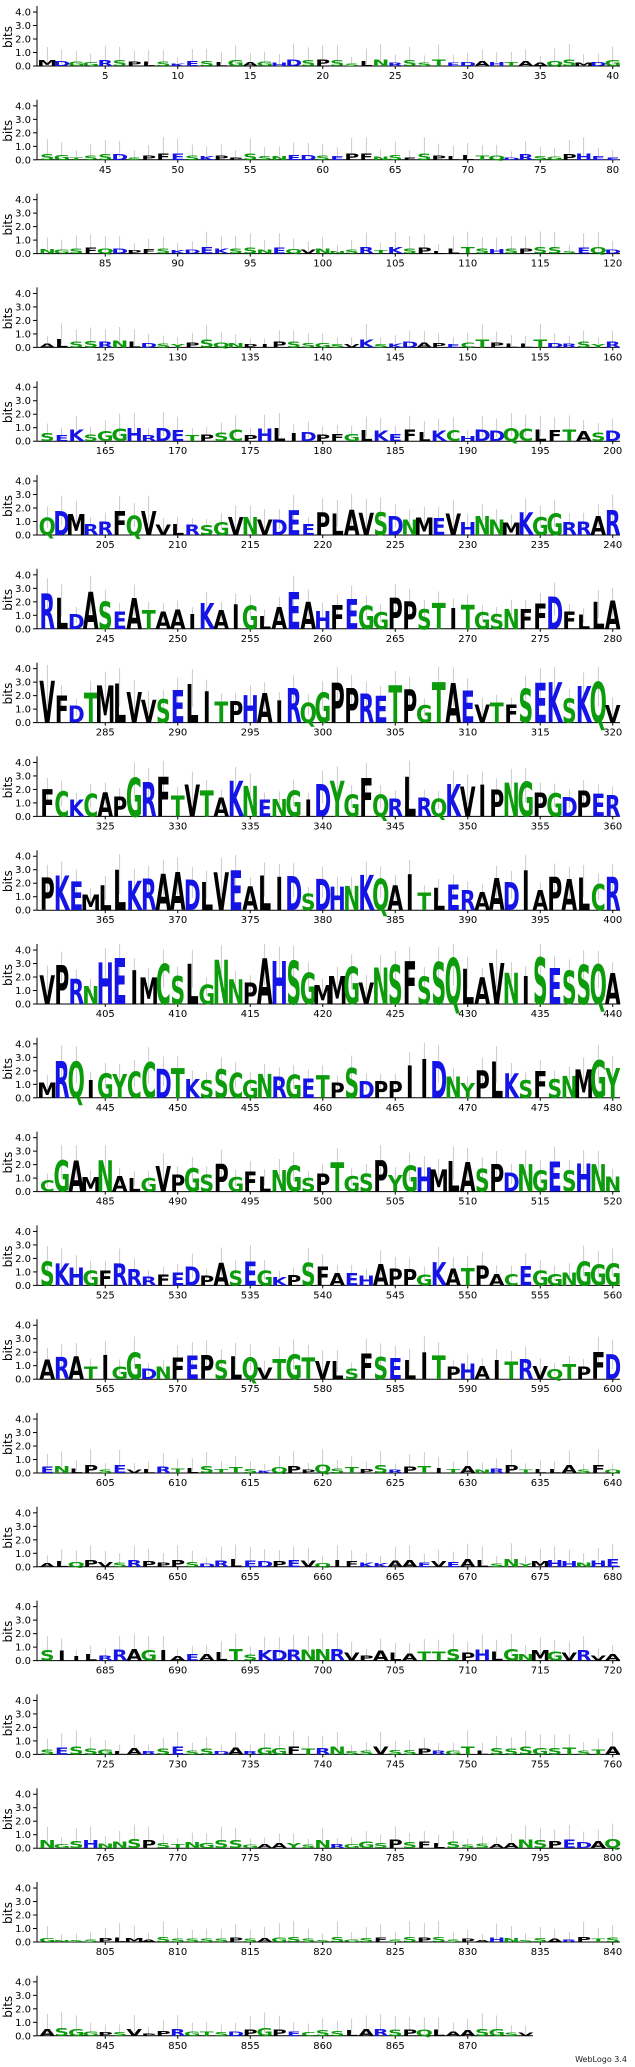 Image resolution: width=635 pixels, height=2067 pixels. I want to click on x-tick-label: 350, so click(467, 826).